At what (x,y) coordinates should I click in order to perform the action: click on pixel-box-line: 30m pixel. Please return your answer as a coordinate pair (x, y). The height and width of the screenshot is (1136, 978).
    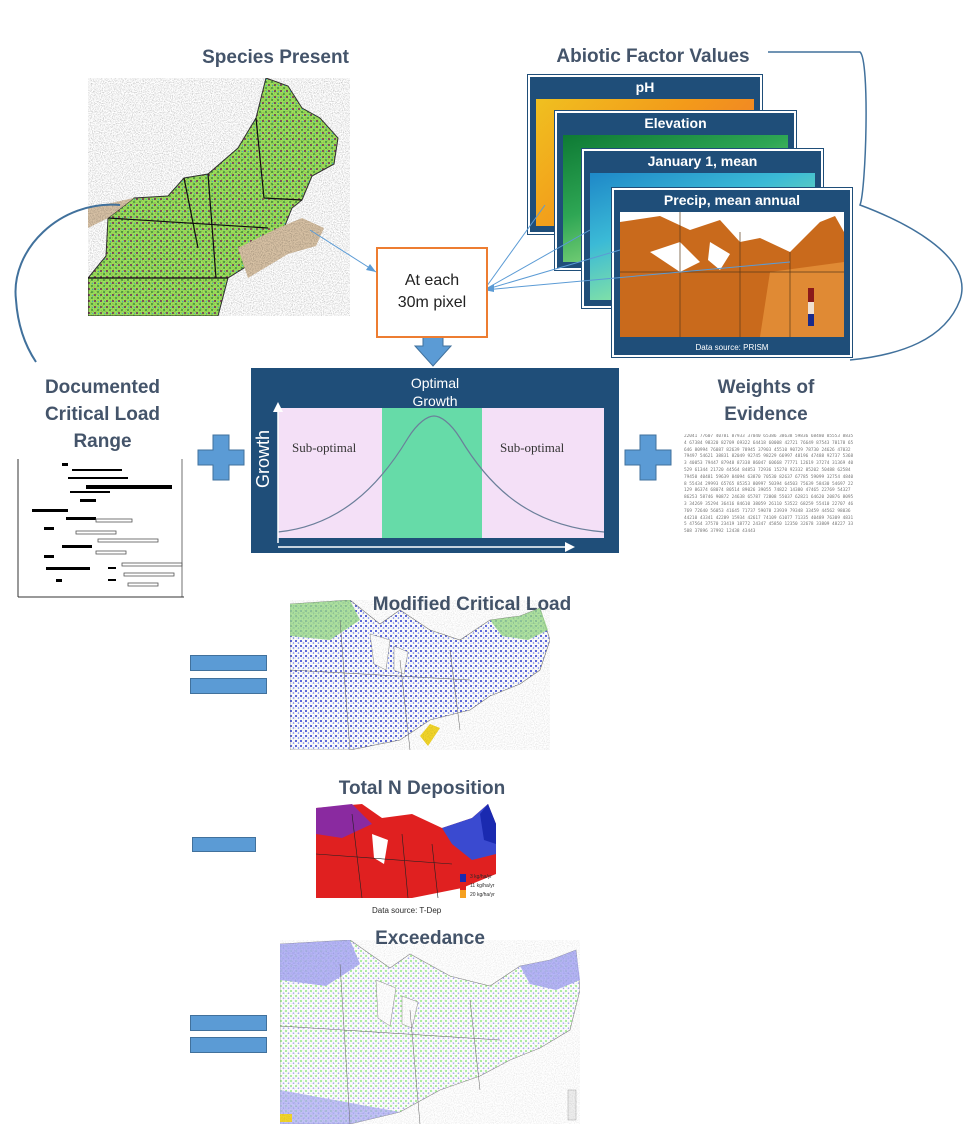
    Looking at the image, I should click on (432, 302).